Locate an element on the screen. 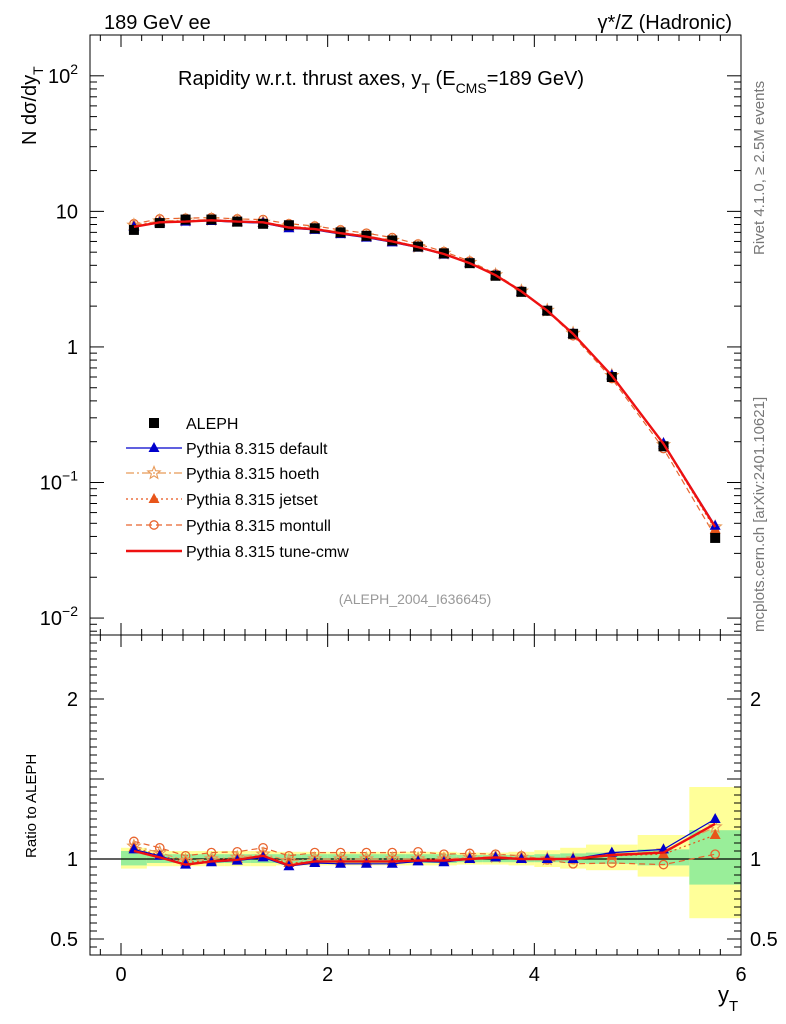  x-axis-label-main: y is located at coordinates (723, 994).